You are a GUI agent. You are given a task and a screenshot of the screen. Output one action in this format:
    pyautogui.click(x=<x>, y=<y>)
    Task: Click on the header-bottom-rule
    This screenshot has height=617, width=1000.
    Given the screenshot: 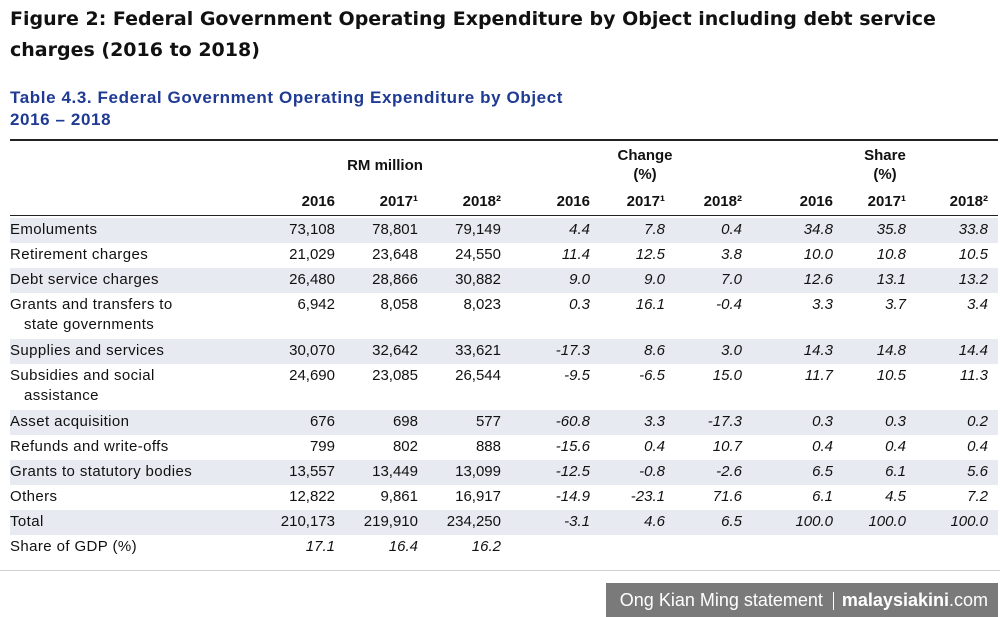 What is the action you would take?
    pyautogui.click(x=504, y=215)
    